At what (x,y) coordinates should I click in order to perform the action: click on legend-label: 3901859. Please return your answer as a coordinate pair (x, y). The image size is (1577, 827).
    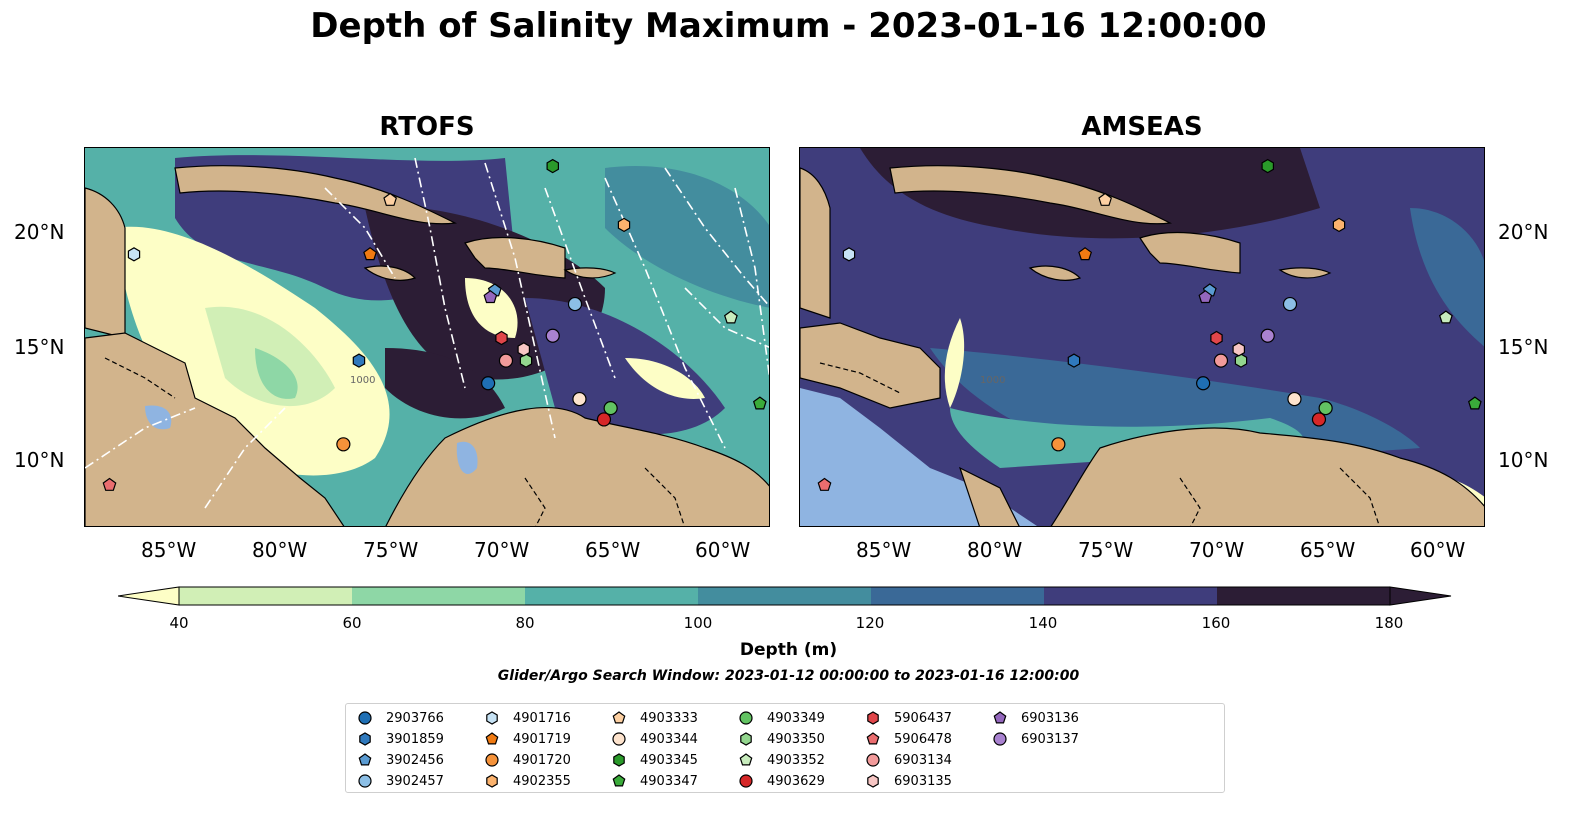
    Looking at the image, I should click on (415, 739).